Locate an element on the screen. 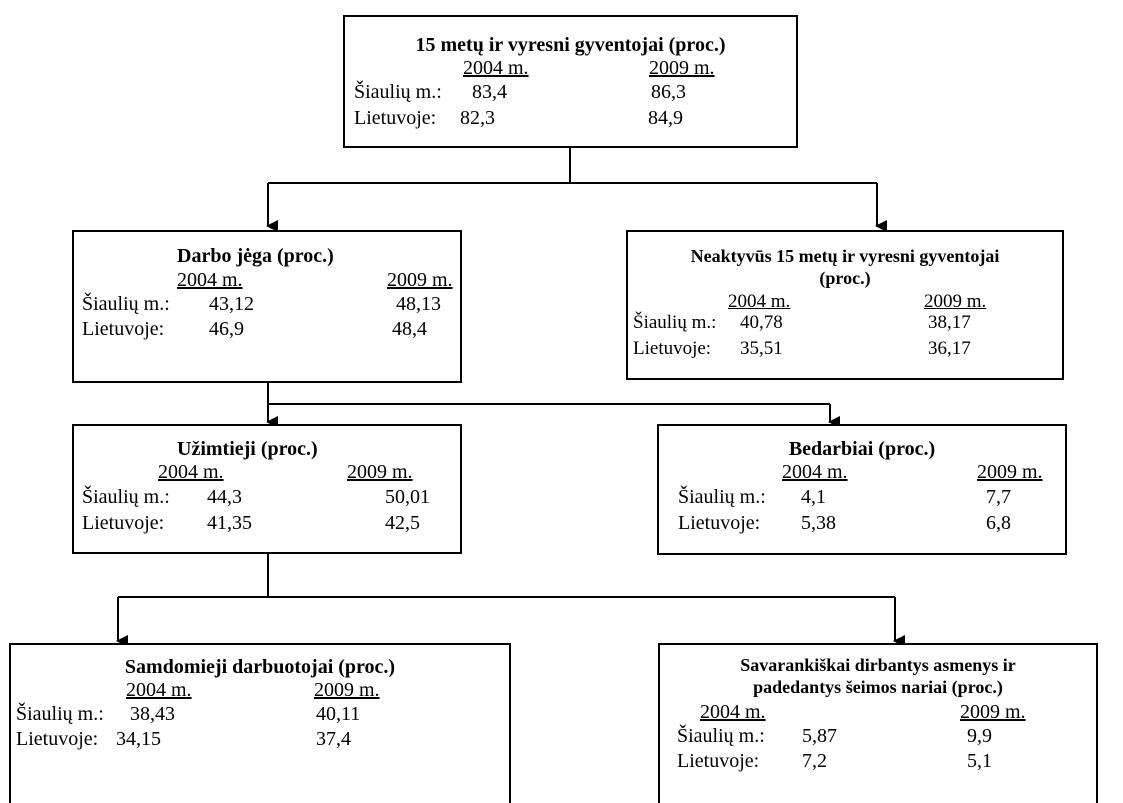 This screenshot has height=803, width=1123. employees-row-label: Šiaulių m.: is located at coordinates (60, 714).